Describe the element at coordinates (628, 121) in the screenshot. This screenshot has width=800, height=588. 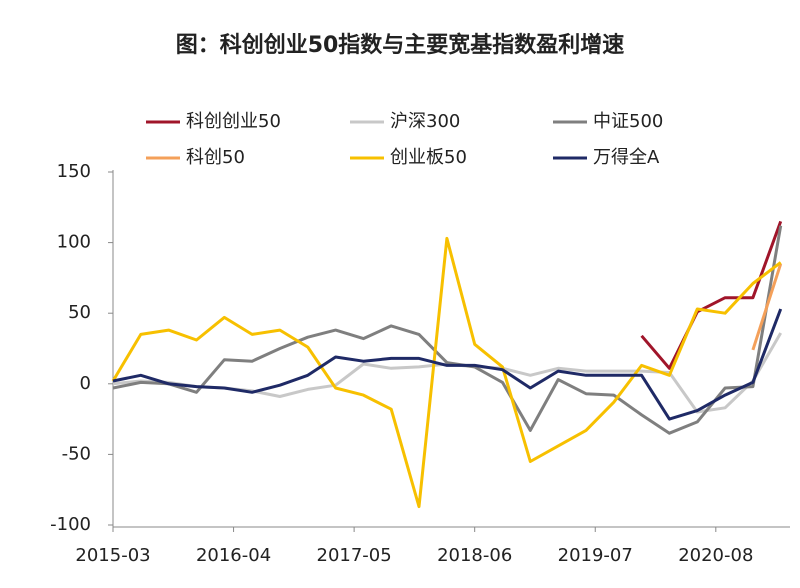
I see `legend-label: 中证500` at that location.